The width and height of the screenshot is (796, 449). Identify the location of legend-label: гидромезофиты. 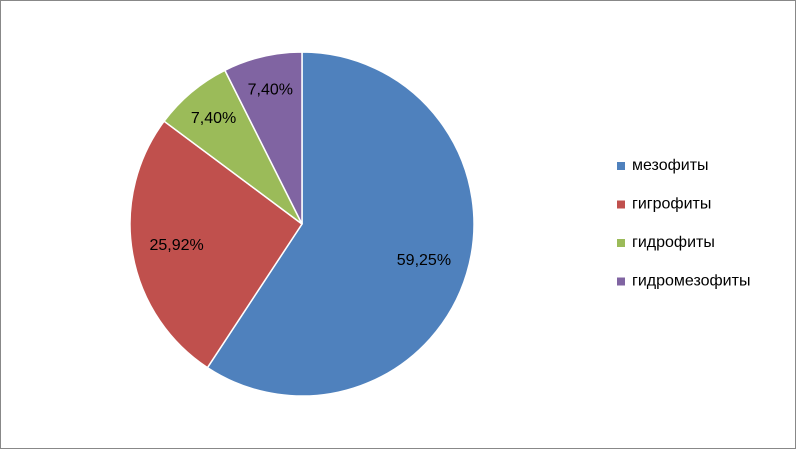
(691, 281).